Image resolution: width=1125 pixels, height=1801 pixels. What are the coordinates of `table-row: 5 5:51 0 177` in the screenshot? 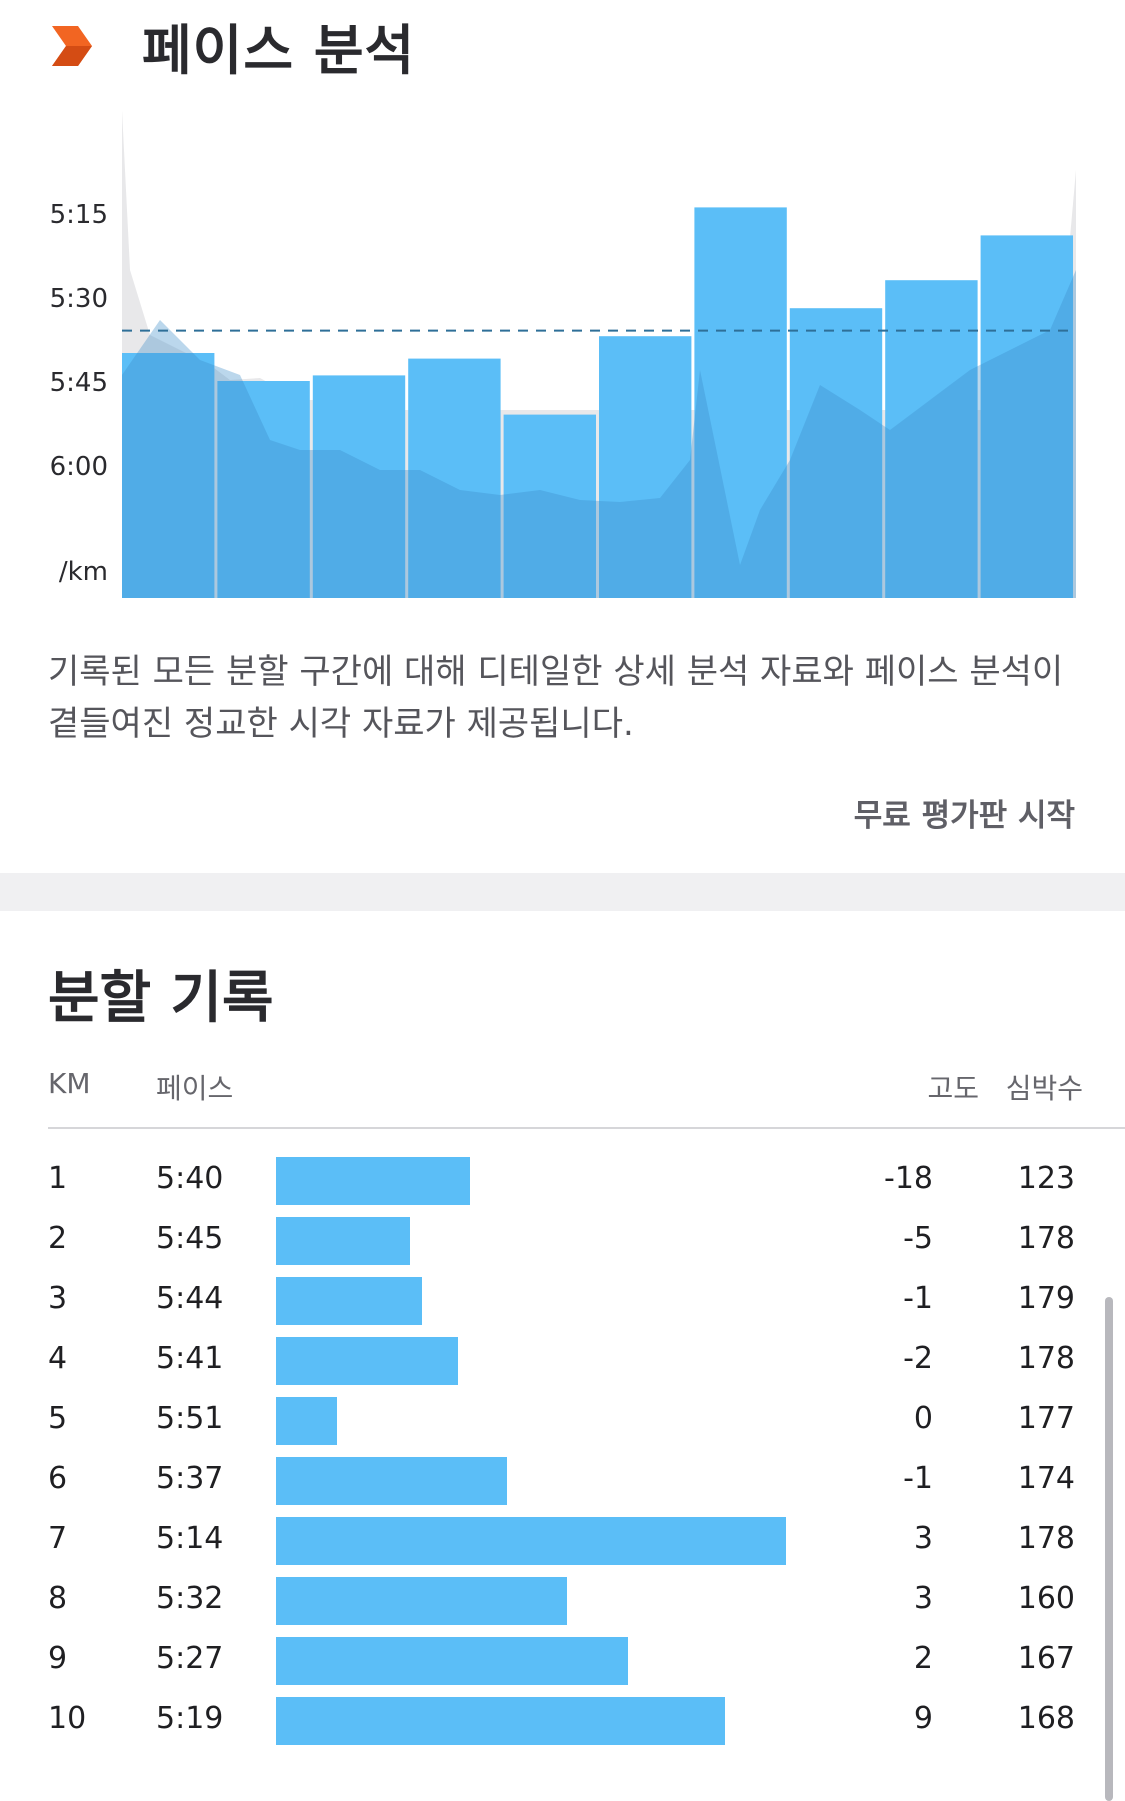 It's located at (562, 1425).